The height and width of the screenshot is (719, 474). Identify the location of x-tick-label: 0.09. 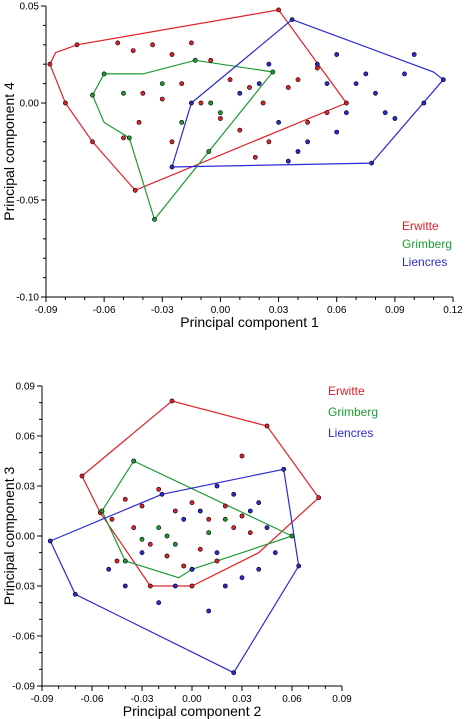
(395, 310).